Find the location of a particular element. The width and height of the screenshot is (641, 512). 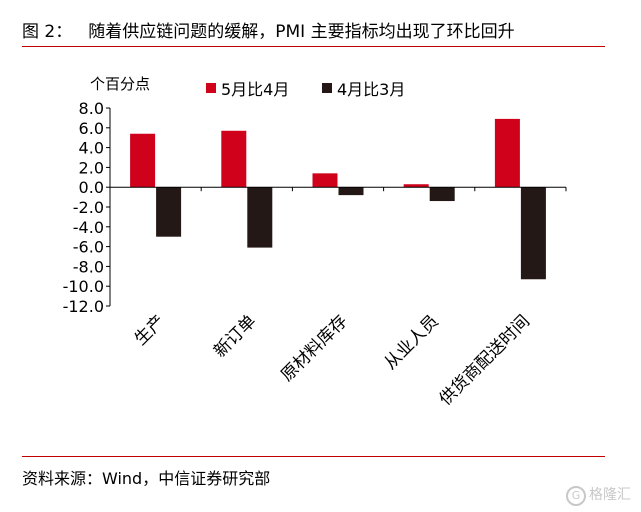

figure-title: 图 2： 随着供应链问题的缓解，PMI 主要指标均出现了环比回升 is located at coordinates (268, 29).